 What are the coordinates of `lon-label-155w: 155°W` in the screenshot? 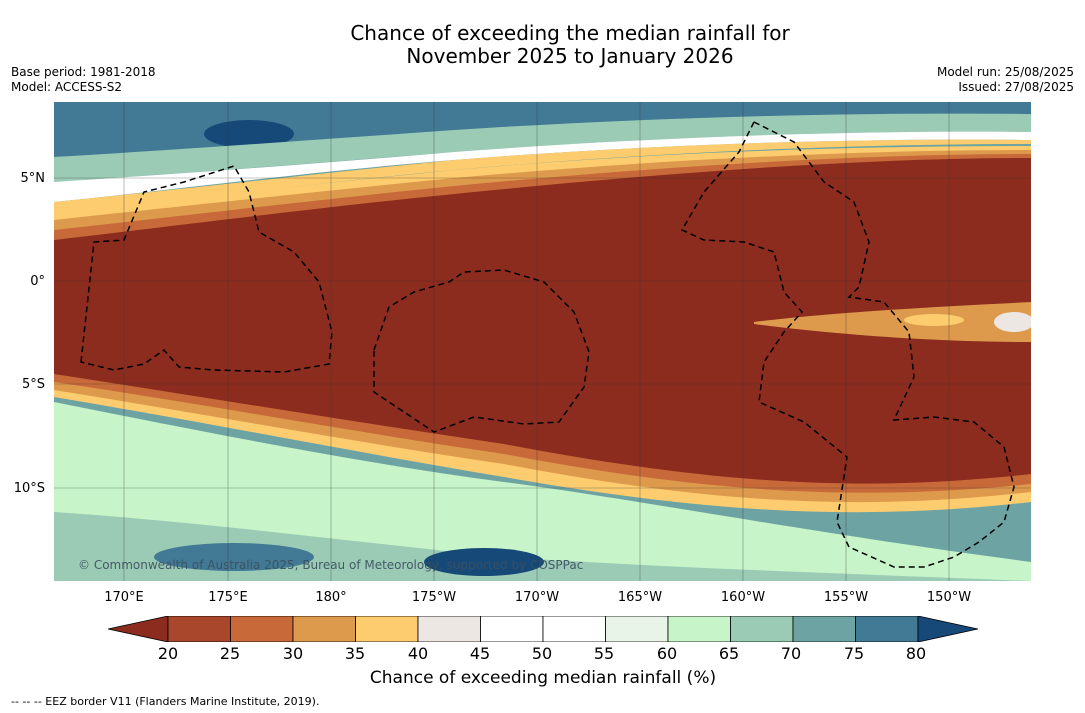 It's located at (846, 597).